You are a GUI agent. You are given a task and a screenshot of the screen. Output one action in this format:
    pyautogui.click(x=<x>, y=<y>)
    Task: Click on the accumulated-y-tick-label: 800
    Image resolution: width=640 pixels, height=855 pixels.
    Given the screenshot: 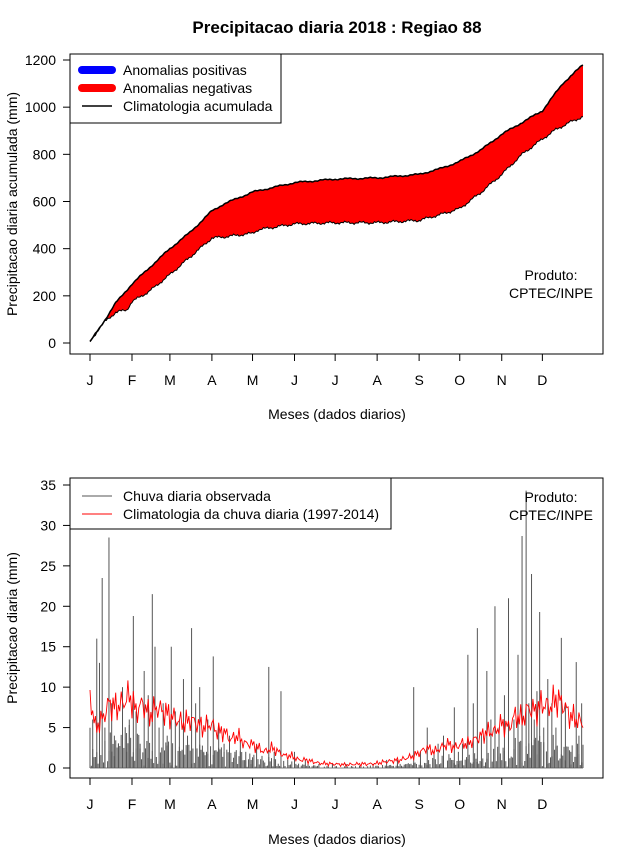 What is the action you would take?
    pyautogui.click(x=45, y=154)
    